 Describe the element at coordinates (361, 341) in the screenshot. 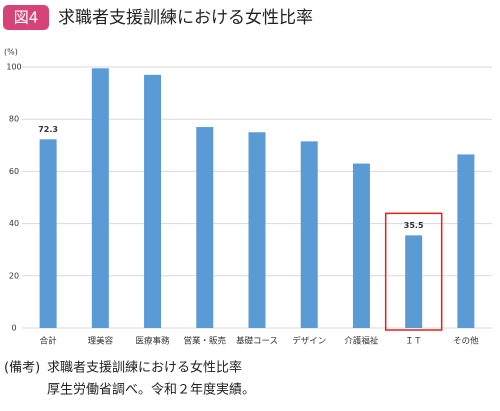

I see `x-tick-label: 介護福祉` at that location.